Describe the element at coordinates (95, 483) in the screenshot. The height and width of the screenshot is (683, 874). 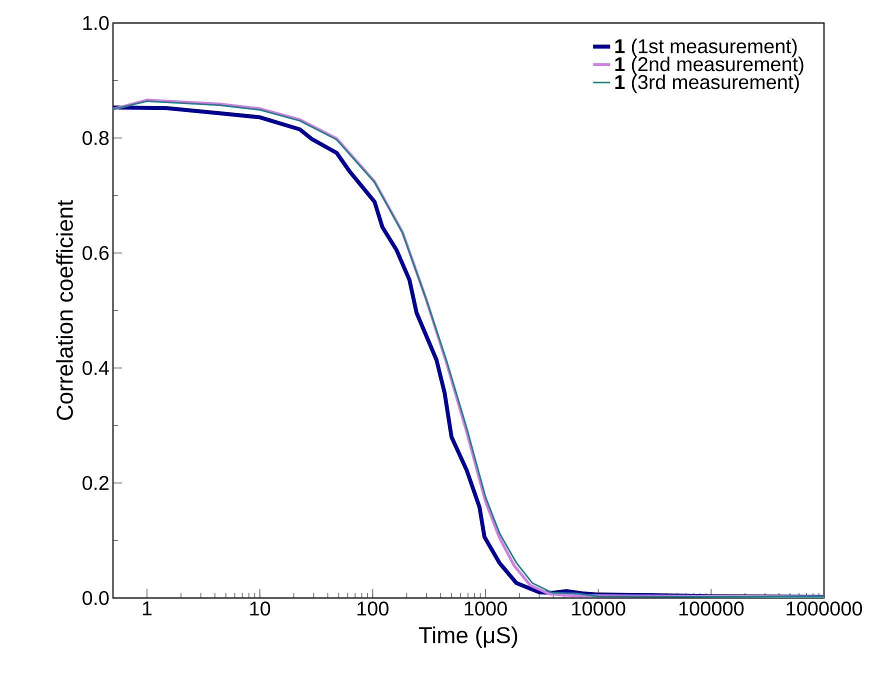
I see `y-tick-label: 0.2` at that location.